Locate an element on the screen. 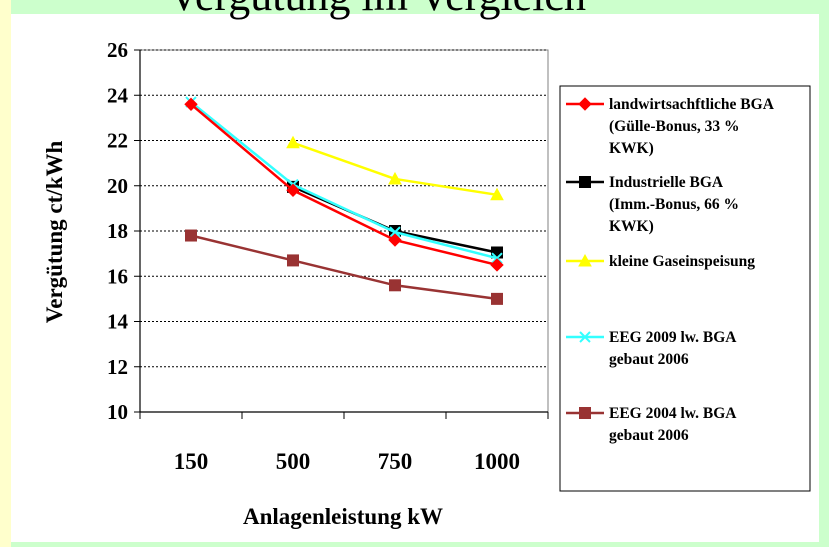 The image size is (829, 547). y-tick-label: 16 is located at coordinates (117, 276).